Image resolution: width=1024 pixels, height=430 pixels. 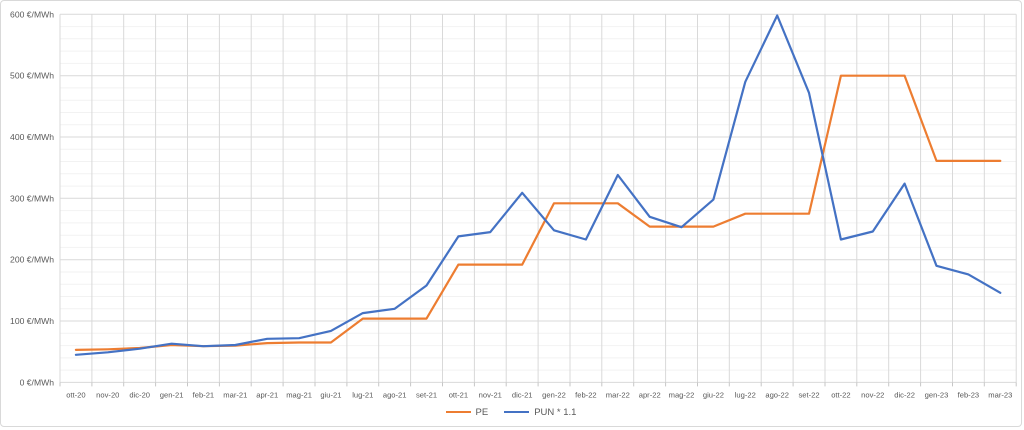 What do you see at coordinates (555, 412) in the screenshot?
I see `legend-label-pun: PUN * 1.1` at bounding box center [555, 412].